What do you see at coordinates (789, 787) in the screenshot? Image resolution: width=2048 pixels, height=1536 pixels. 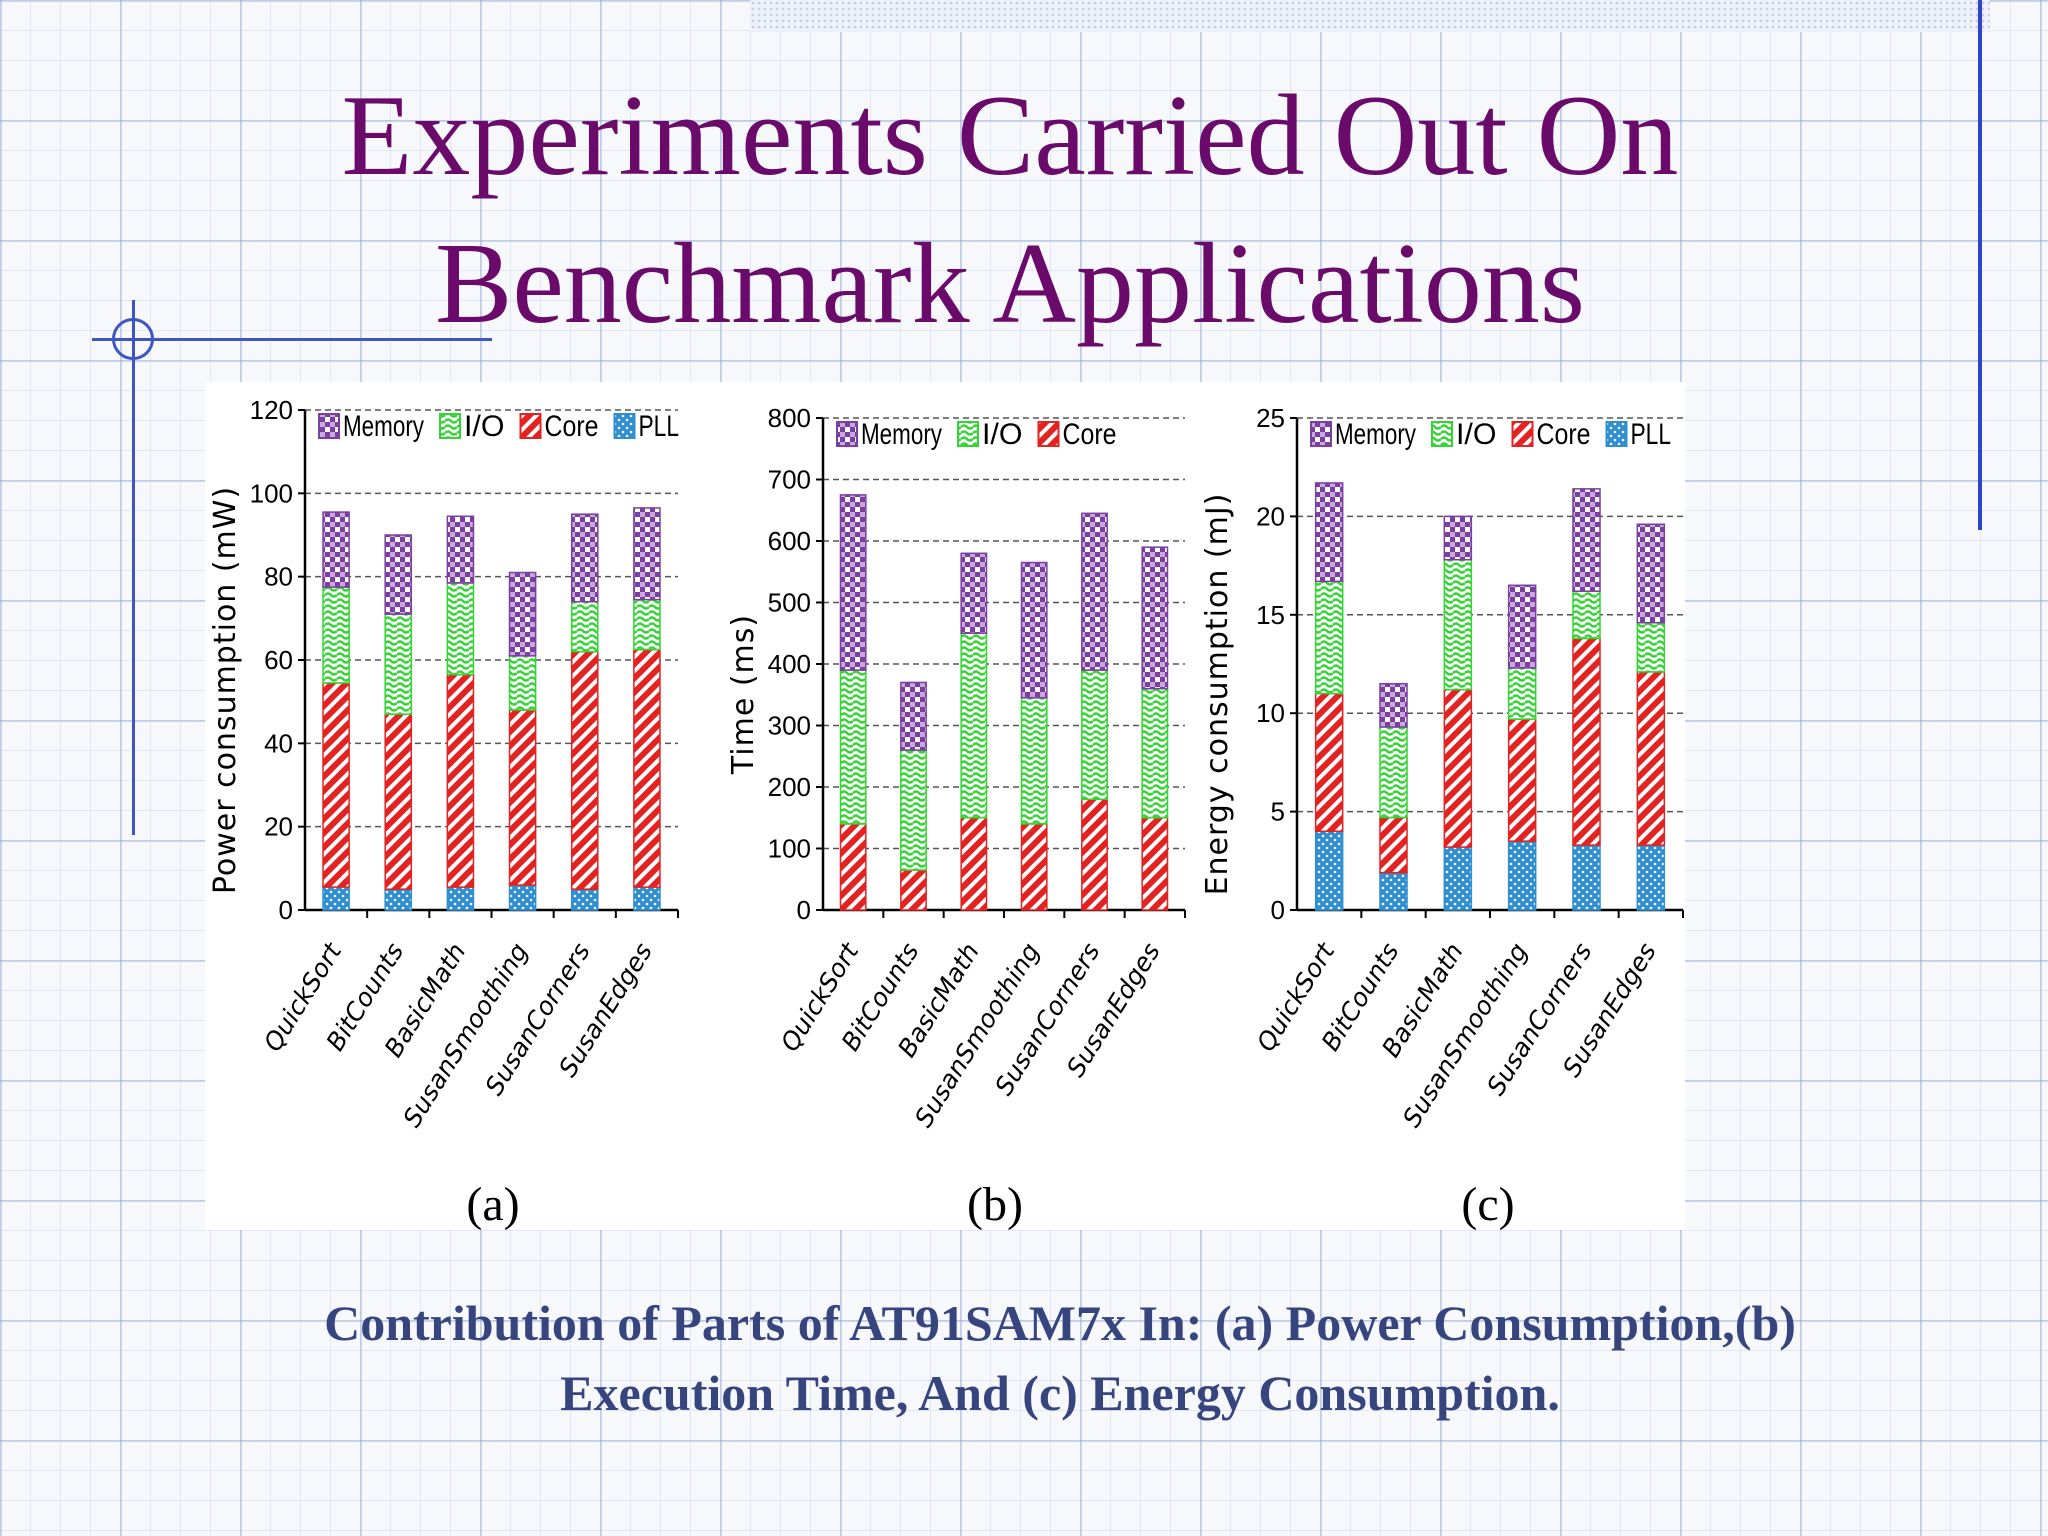 I see `y-tick-label: 200` at bounding box center [789, 787].